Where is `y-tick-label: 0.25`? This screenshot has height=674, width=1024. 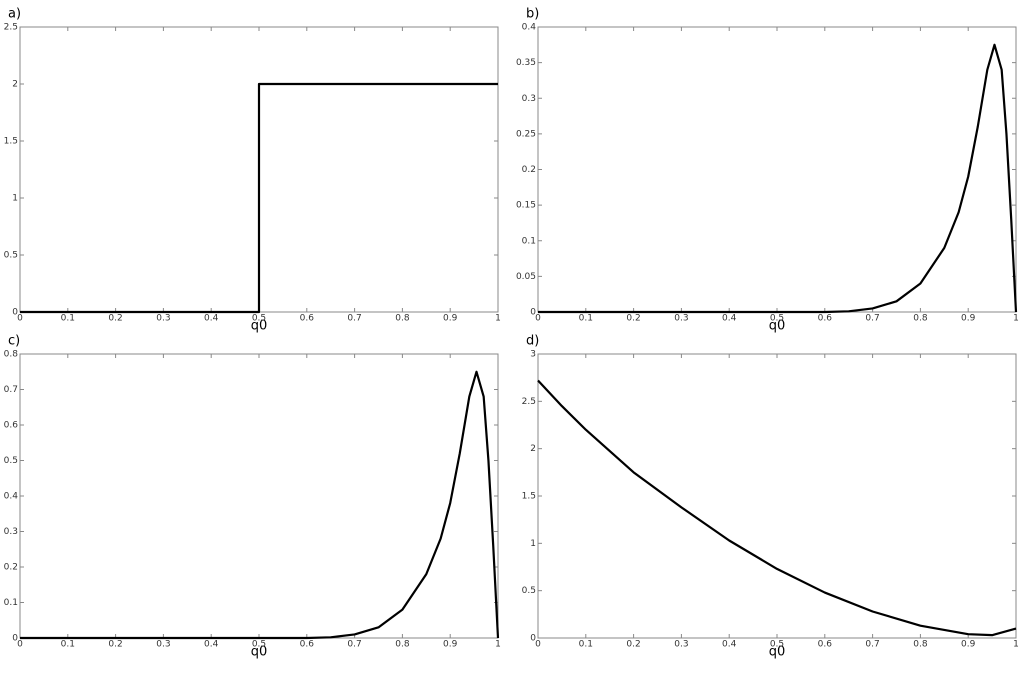
y-tick-label: 0.25 is located at coordinates (526, 134).